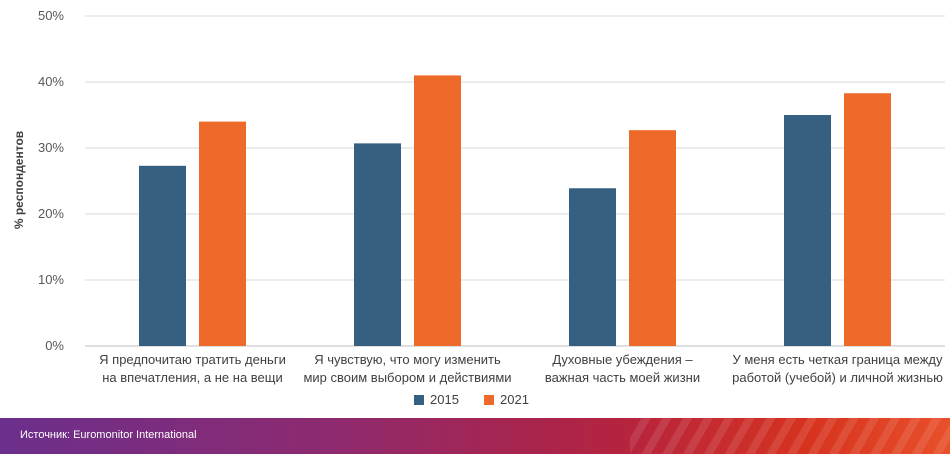 This screenshot has height=454, width=950. I want to click on legend: 2015 2021, so click(471, 399).